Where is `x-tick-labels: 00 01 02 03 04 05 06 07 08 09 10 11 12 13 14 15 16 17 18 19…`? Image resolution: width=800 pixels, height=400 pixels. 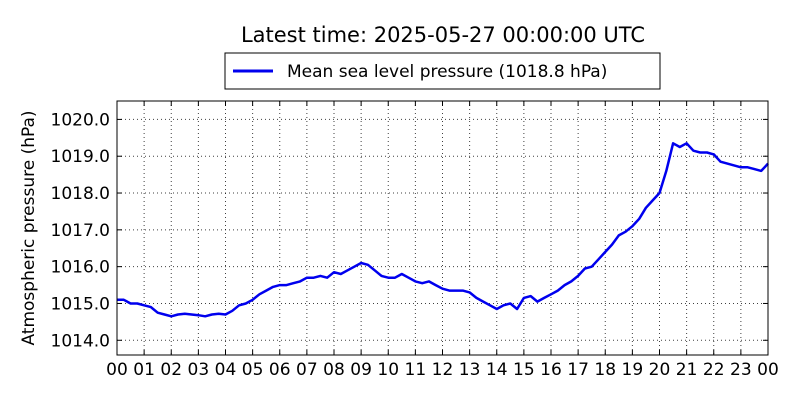 x-tick-labels: 00 01 02 03 04 05 06 07 08 09 10 11 12 13 14 15 16 17 18 19… is located at coordinates (442, 370).